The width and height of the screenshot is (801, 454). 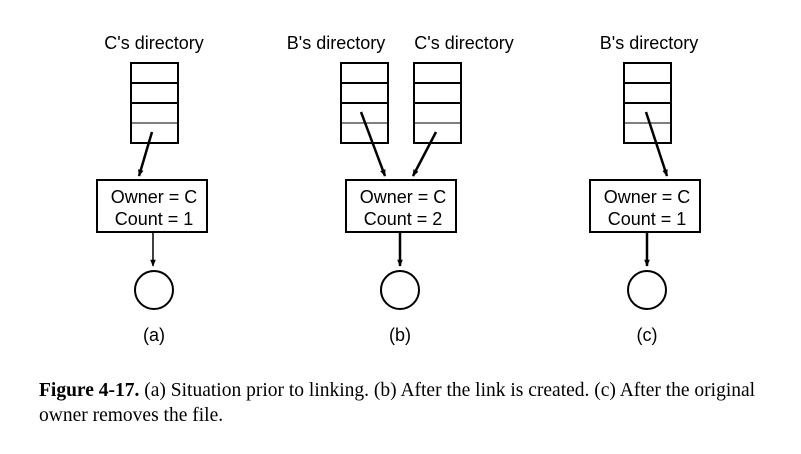 What do you see at coordinates (154, 335) in the screenshot?
I see `panel-label: (a)` at bounding box center [154, 335].